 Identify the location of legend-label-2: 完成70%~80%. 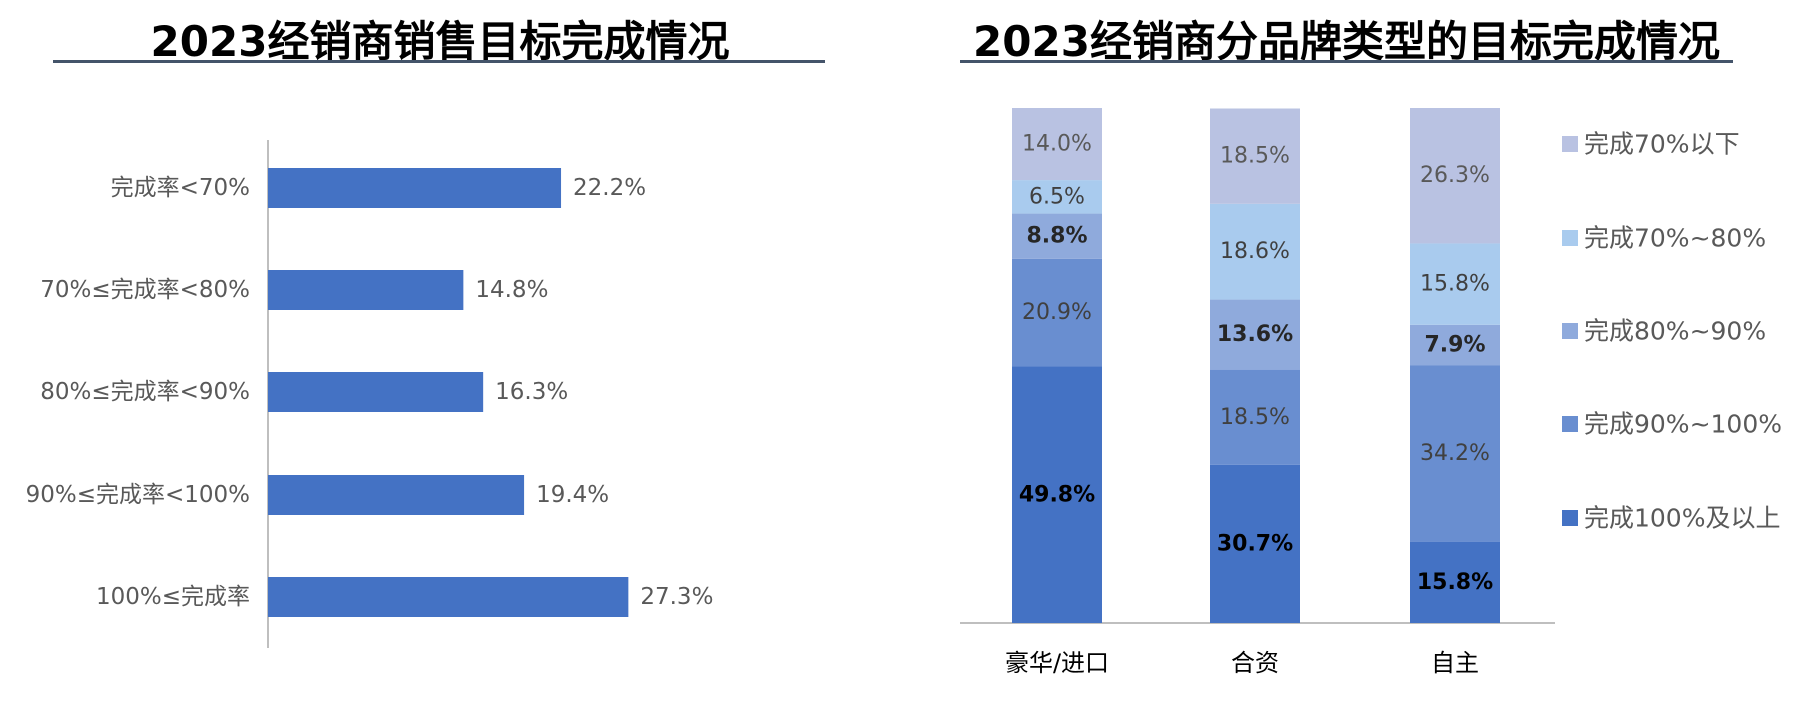
(1675, 238).